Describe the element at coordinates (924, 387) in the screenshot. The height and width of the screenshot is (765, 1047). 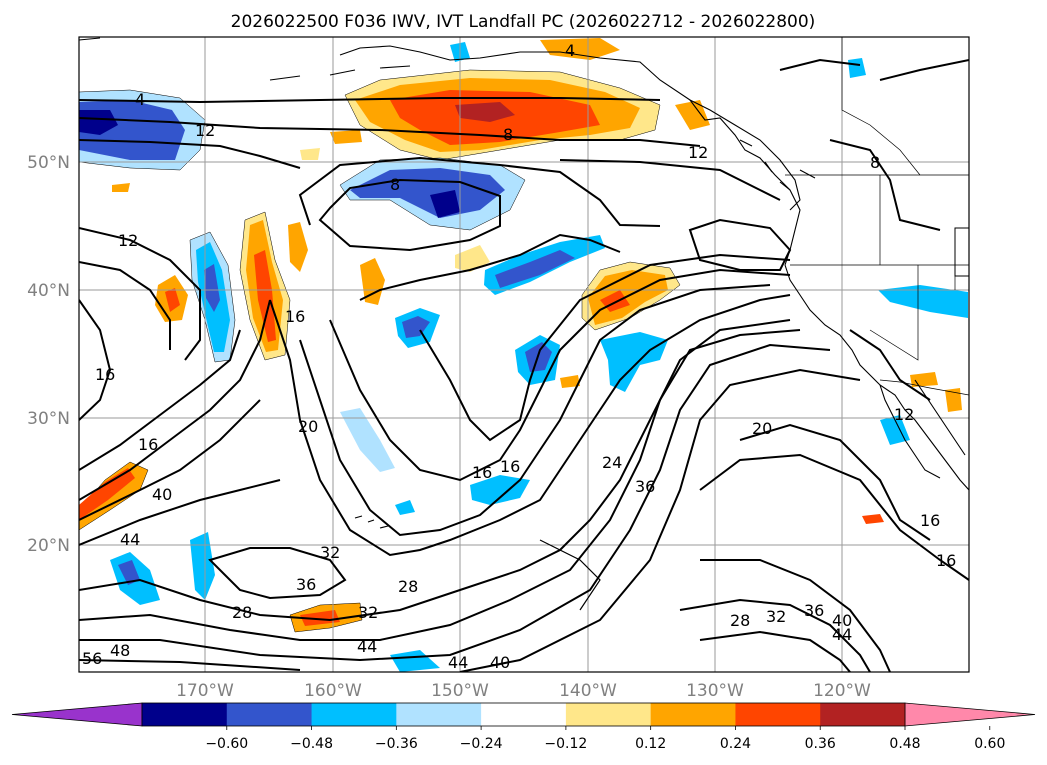
I see `us-mexico-border` at that location.